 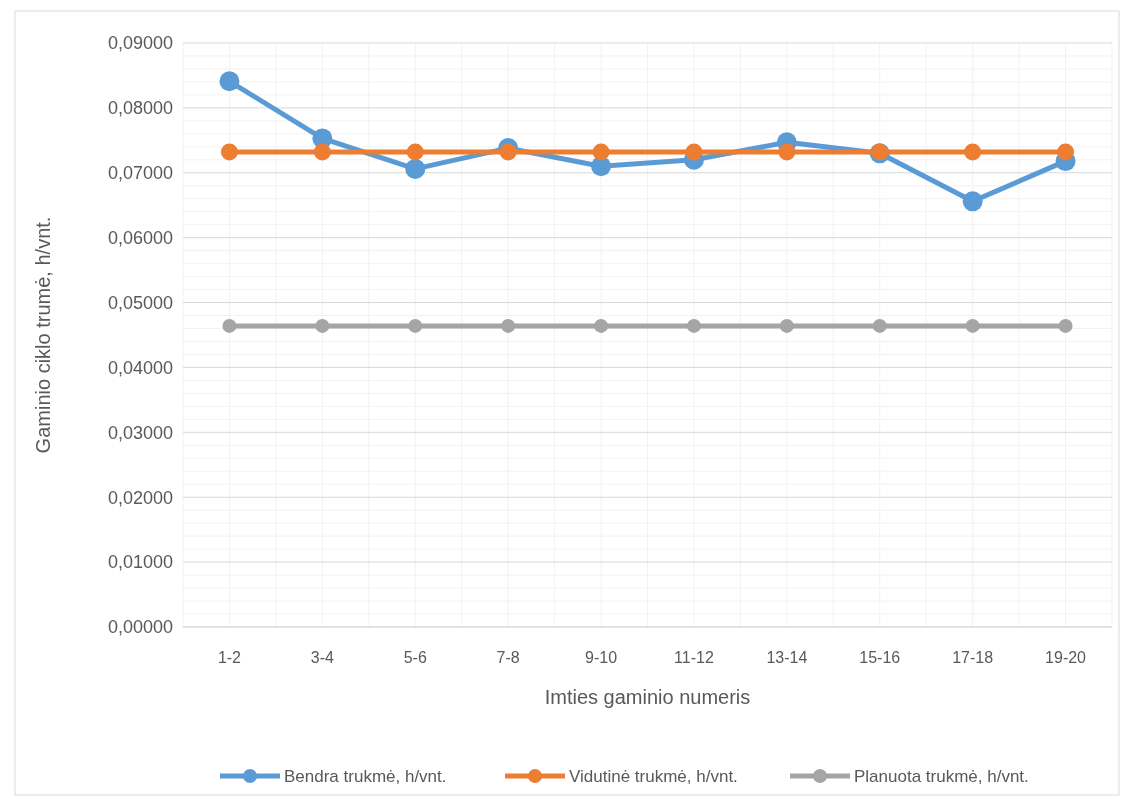 I want to click on x-tick-label: 15-16, so click(x=880, y=657).